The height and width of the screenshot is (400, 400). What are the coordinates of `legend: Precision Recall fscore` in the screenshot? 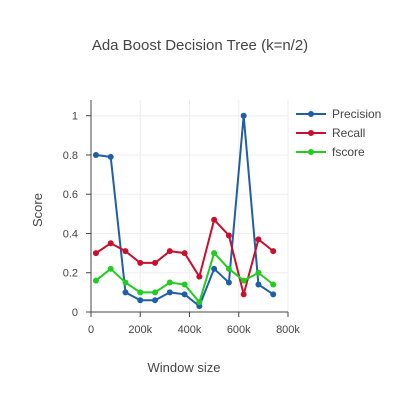 It's located at (338, 133).